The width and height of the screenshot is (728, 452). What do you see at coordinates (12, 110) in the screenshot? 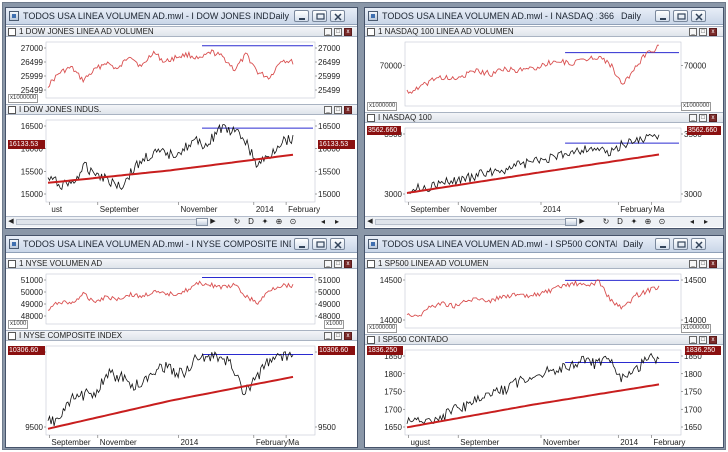
I see `pane-icon` at bounding box center [12, 110].